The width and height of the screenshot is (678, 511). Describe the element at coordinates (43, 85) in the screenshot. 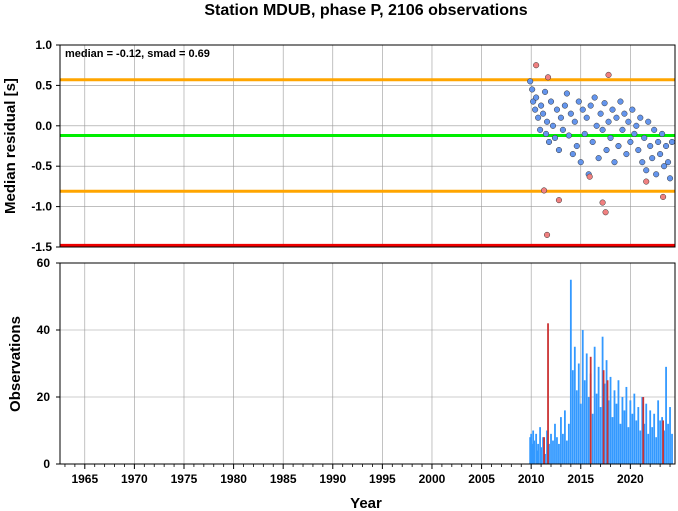

I see `residual-y-tick-label: 0.5` at that location.